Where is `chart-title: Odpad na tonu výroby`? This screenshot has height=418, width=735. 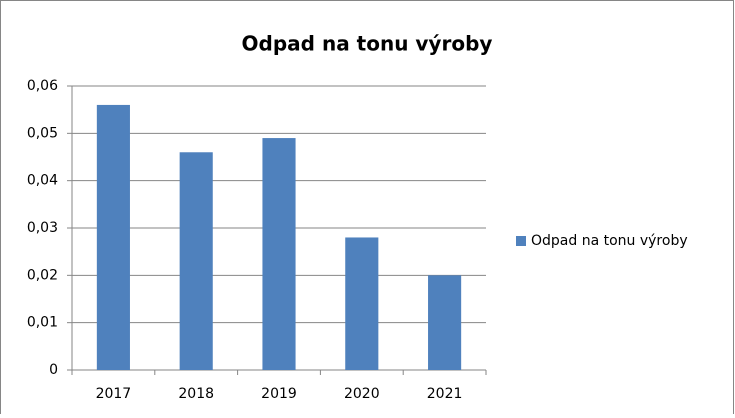
chart-title: Odpad na tonu výroby is located at coordinates (367, 44).